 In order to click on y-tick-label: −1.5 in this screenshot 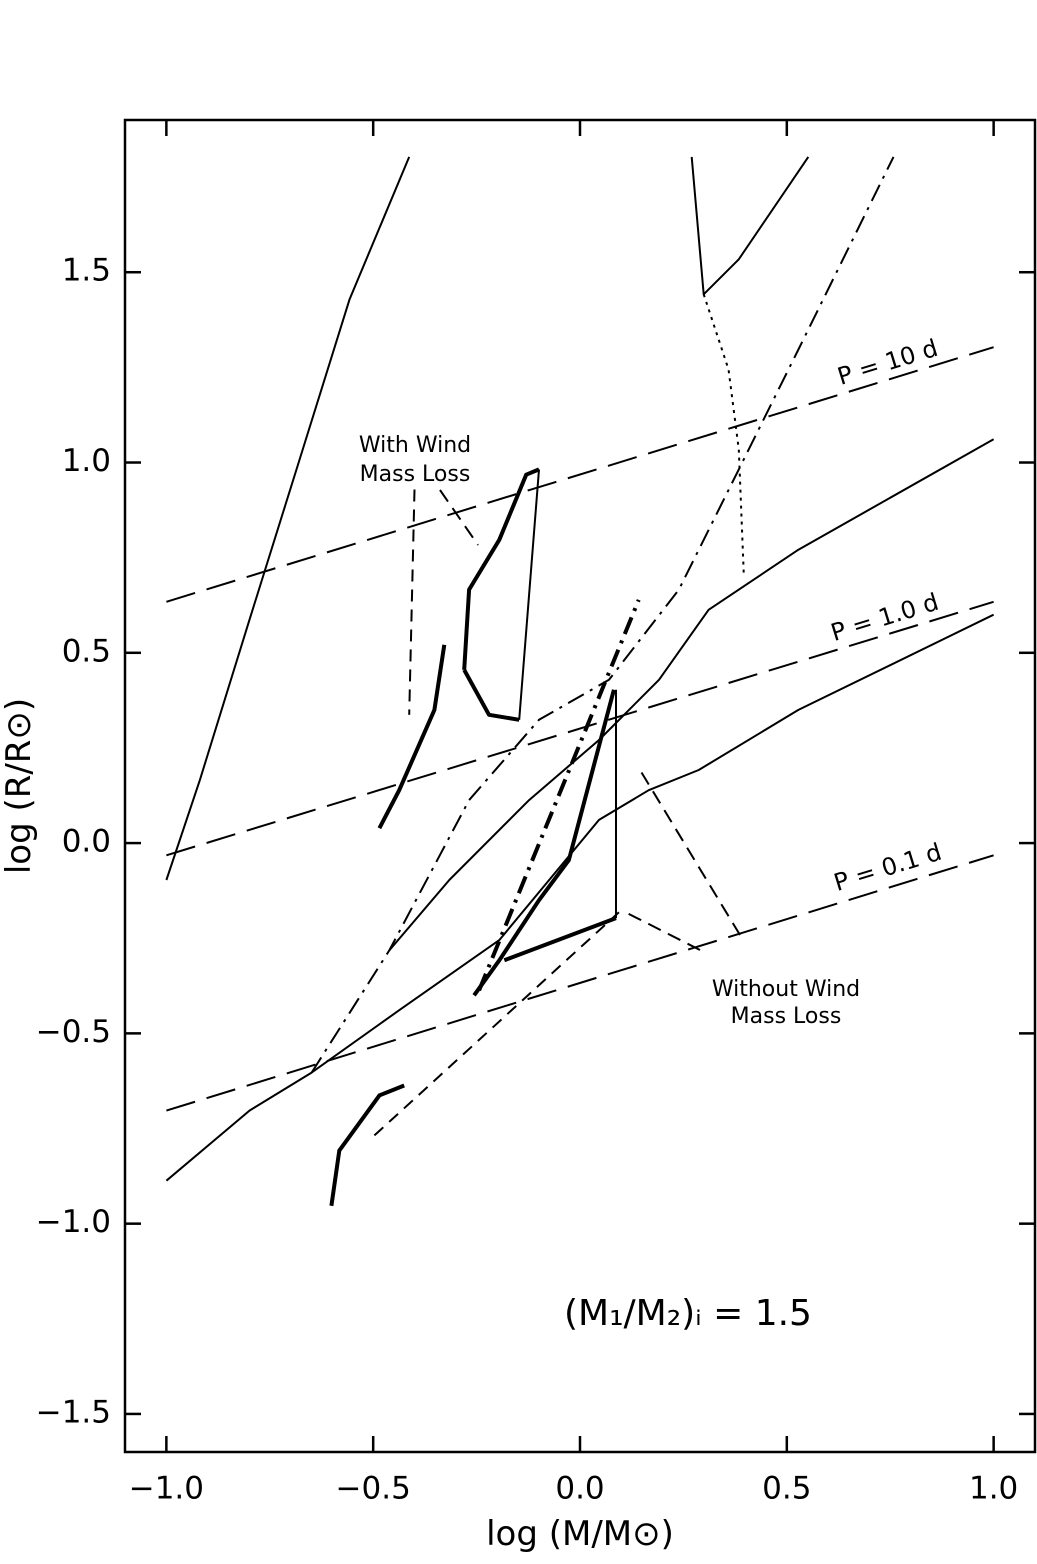, I will do `click(73, 1412)`.